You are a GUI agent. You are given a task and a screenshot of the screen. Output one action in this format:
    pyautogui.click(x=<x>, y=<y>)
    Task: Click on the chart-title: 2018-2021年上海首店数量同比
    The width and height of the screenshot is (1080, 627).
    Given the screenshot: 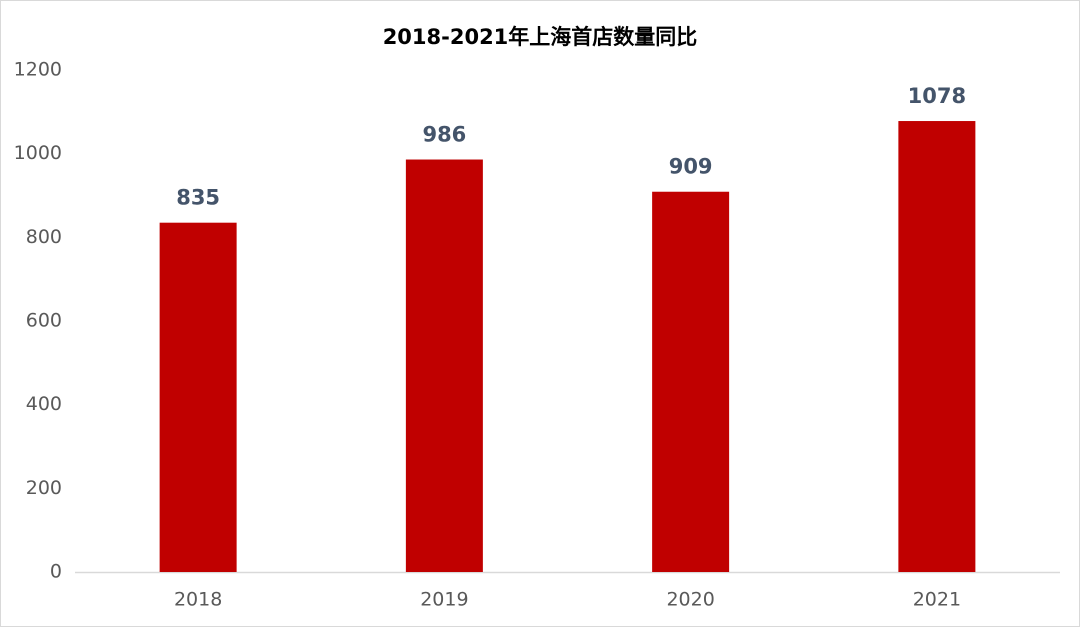 What is the action you would take?
    pyautogui.click(x=540, y=37)
    